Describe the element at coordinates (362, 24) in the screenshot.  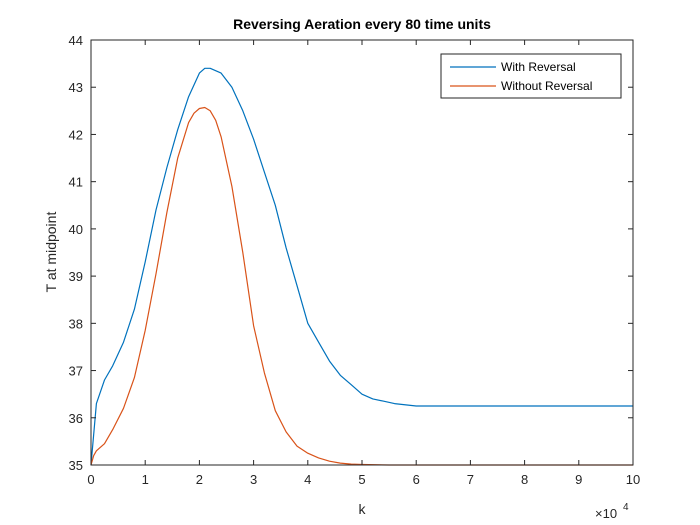
I see `chart-title: Reversing Aeration every 80 time units` at that location.